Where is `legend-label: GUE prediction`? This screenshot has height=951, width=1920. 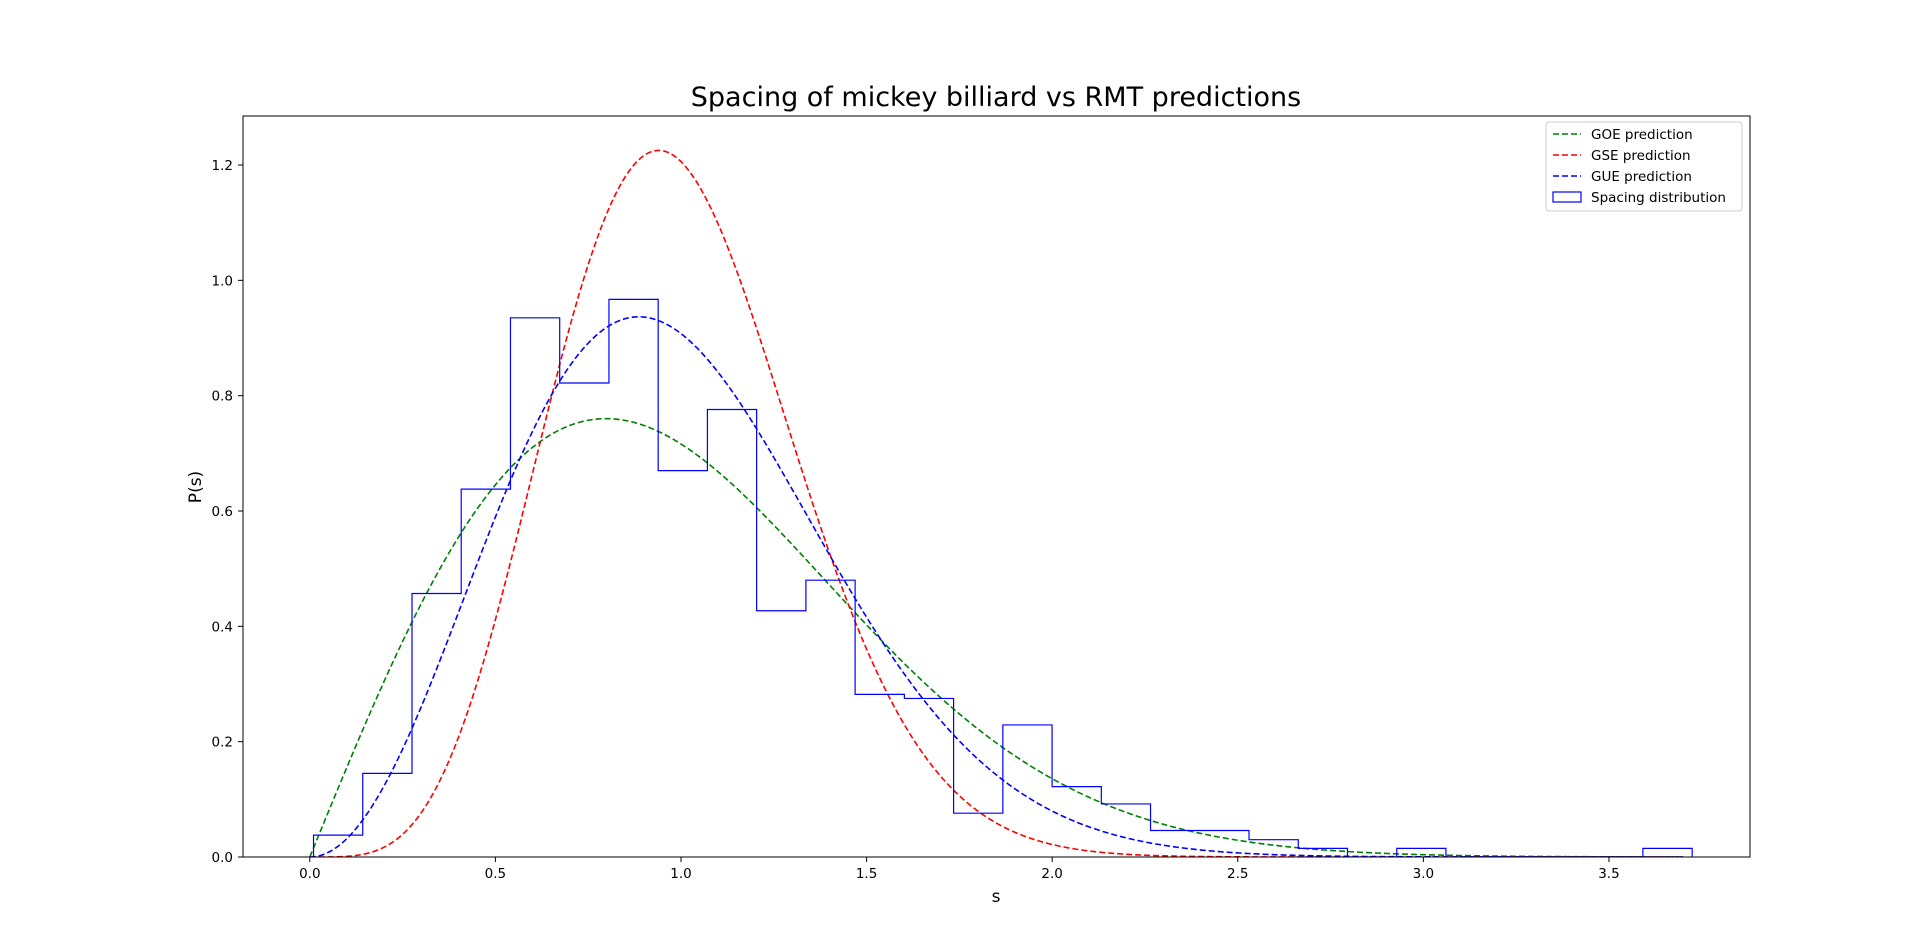
legend-label: GUE prediction is located at coordinates (1641, 177).